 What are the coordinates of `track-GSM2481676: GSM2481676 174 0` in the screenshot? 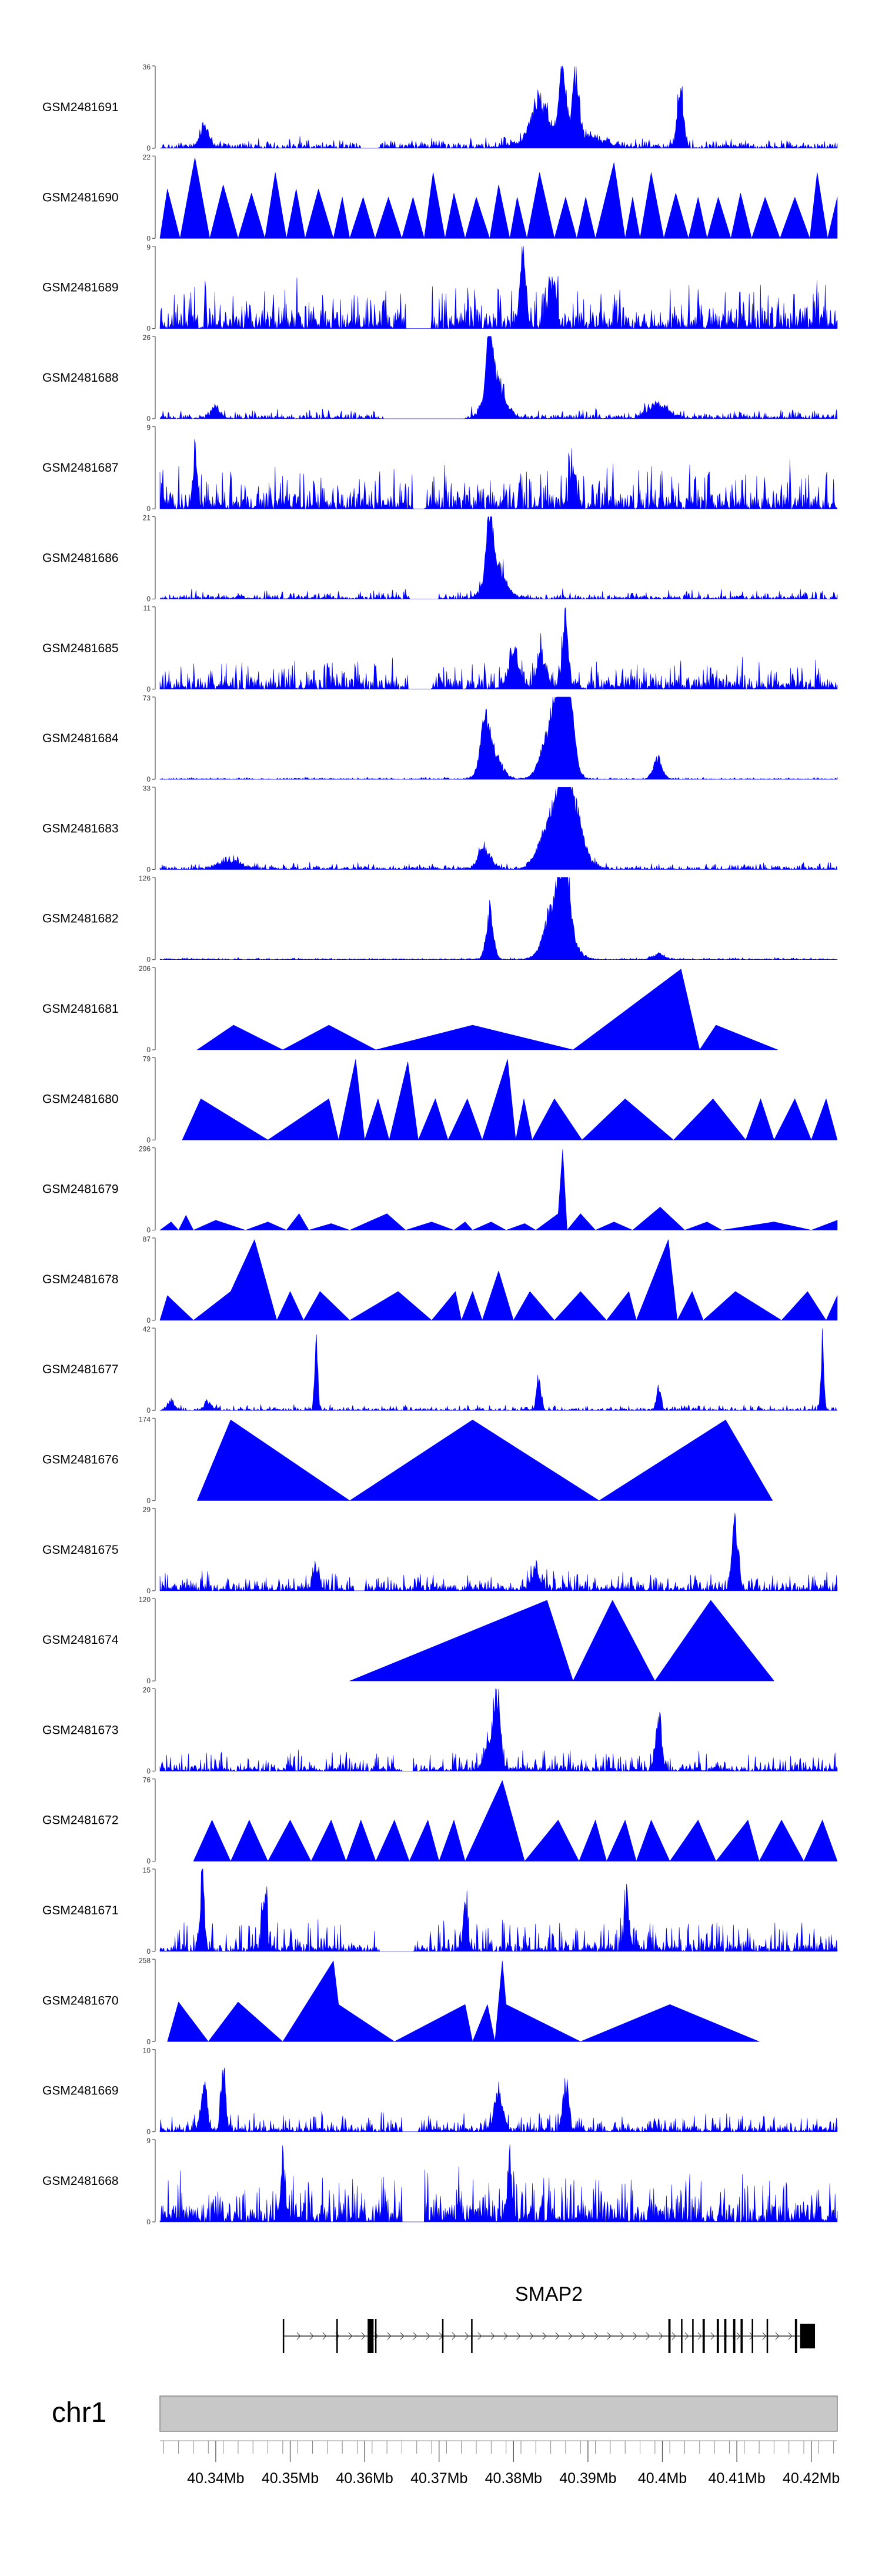 It's located at (407, 1460).